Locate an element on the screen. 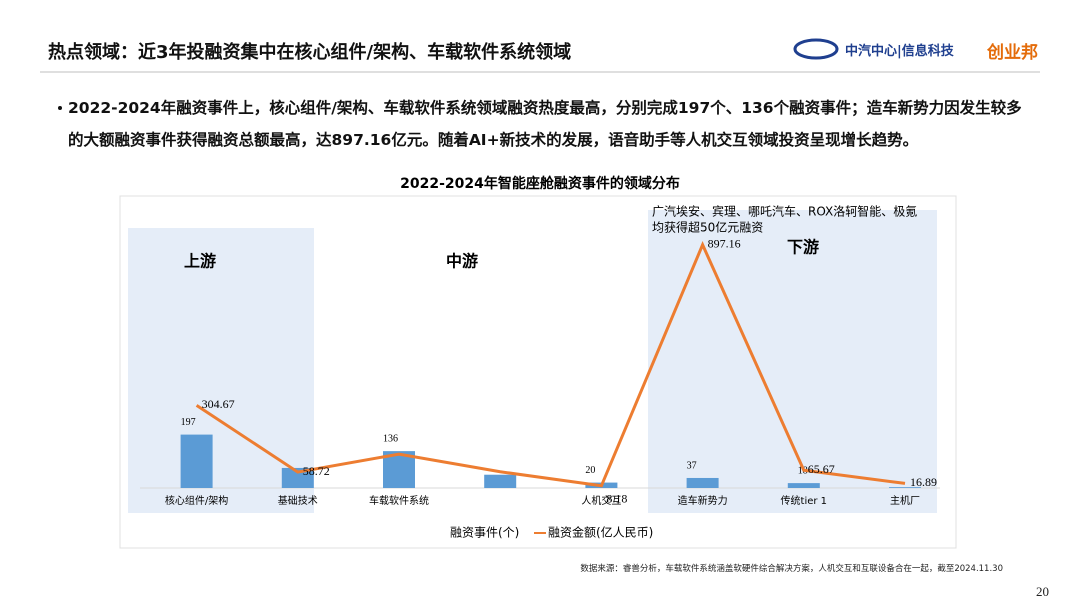 The height and width of the screenshot is (606, 1080). chart-title: 2022-2024年智能座舱融资事件的领域分布 is located at coordinates (540, 183).